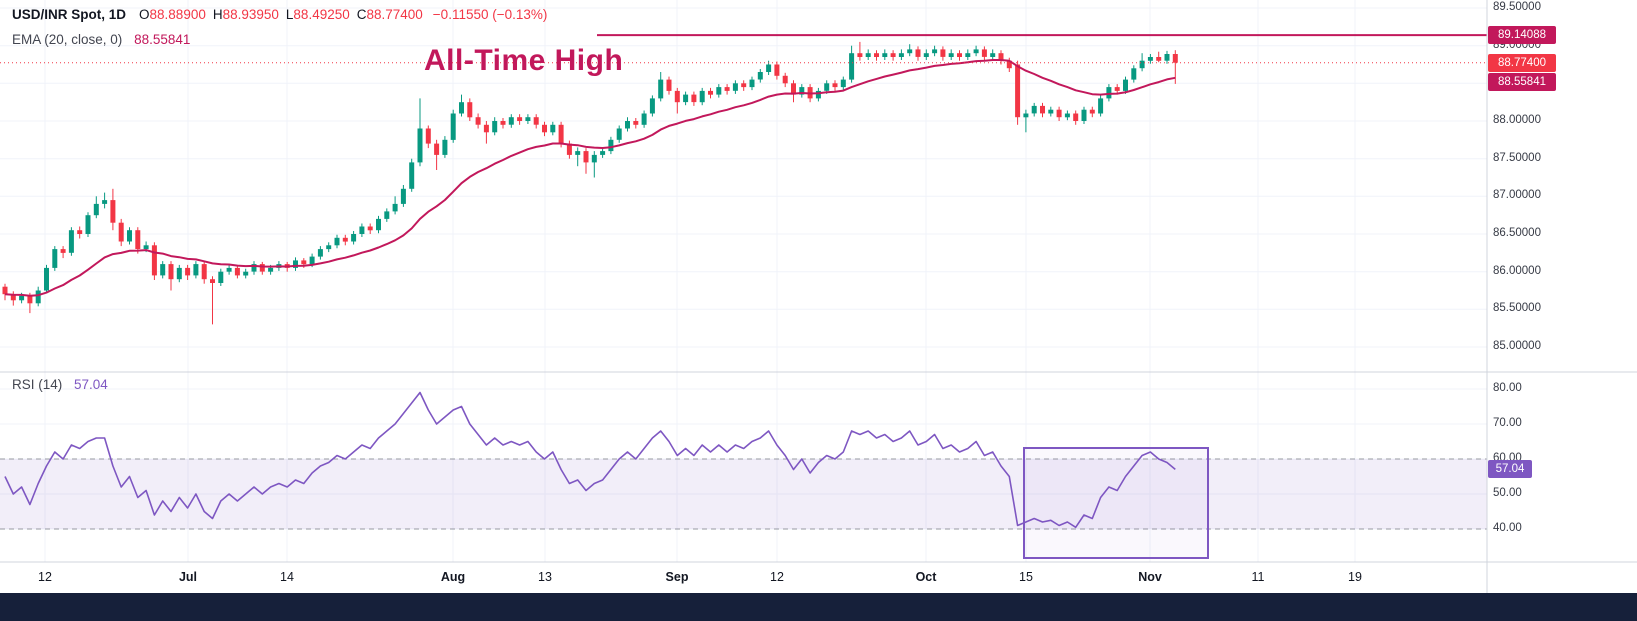 This screenshot has width=1637, height=621. I want to click on ema-value: 88.55841, so click(162, 39).